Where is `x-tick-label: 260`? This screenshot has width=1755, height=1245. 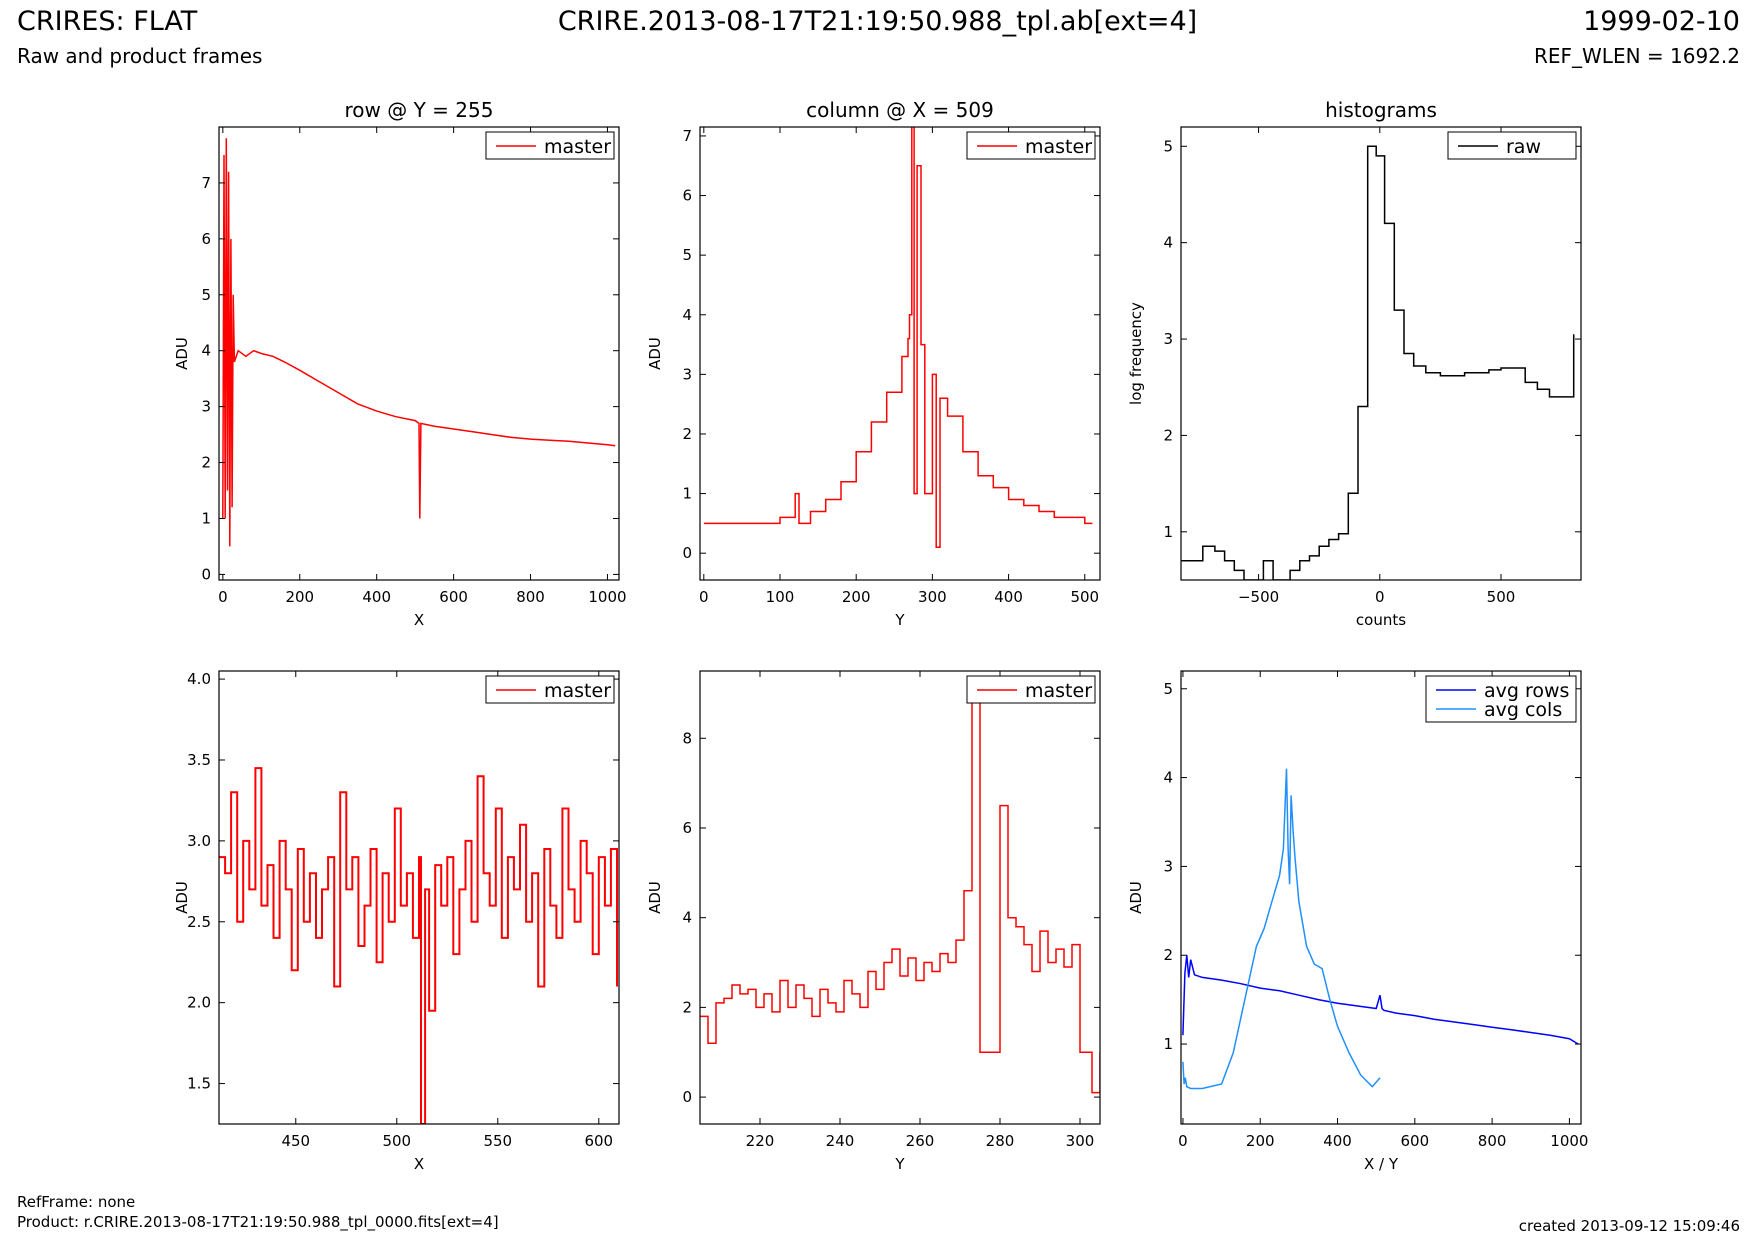 x-tick-label: 260 is located at coordinates (920, 1141).